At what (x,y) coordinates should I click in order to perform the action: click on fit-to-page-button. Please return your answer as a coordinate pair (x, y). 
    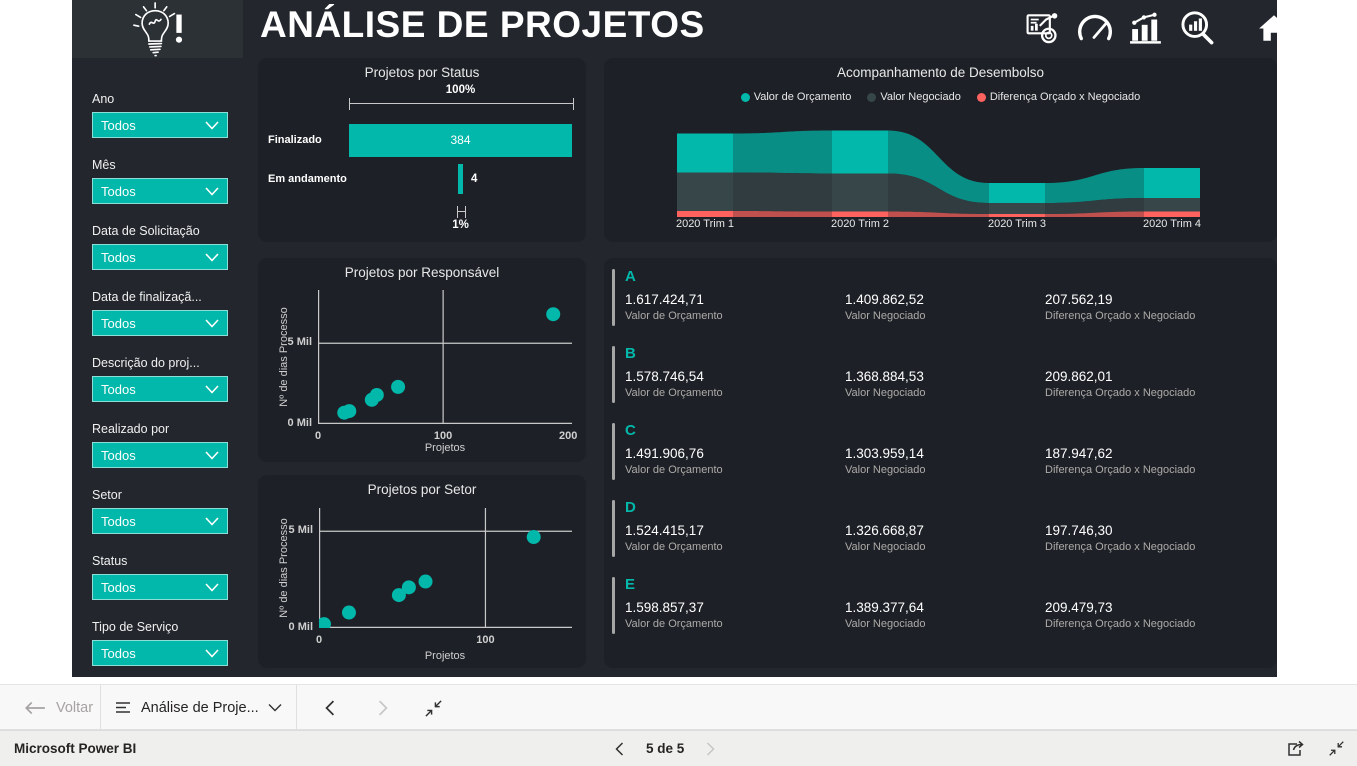
    Looking at the image, I should click on (433, 708).